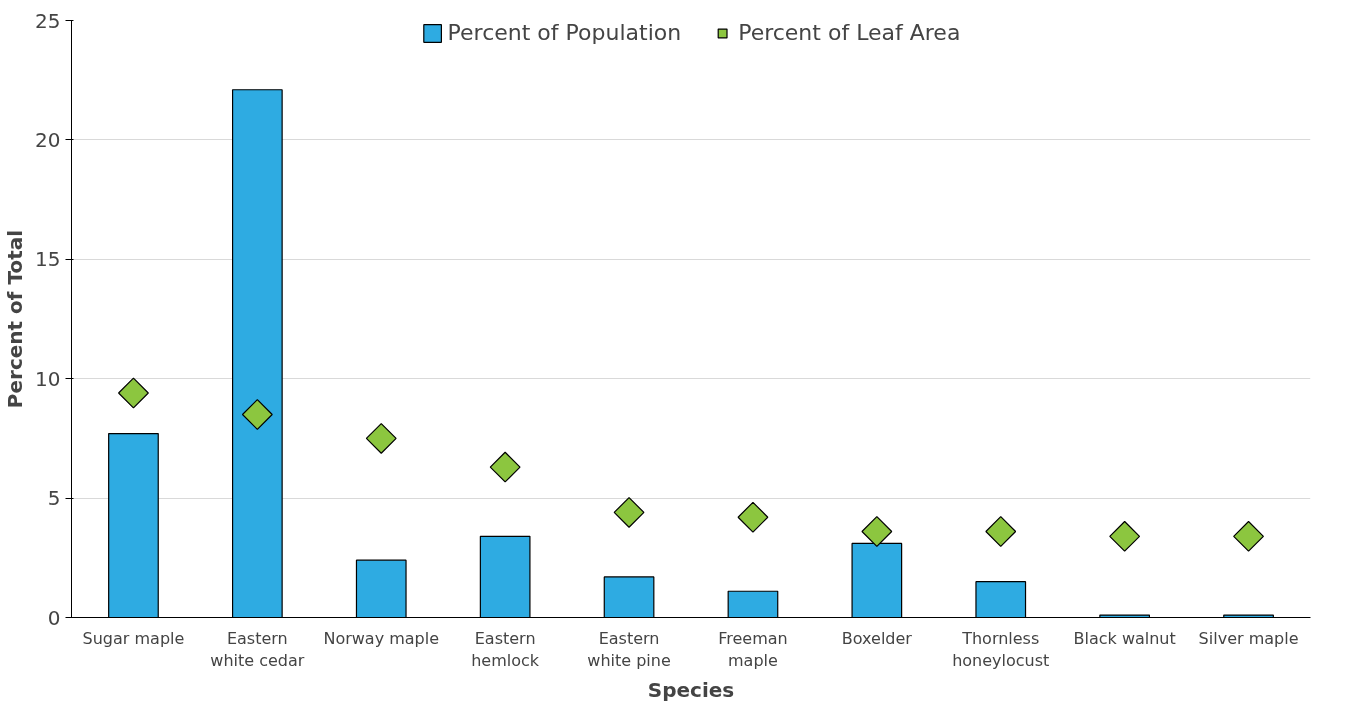  Describe the element at coordinates (877, 638) in the screenshot. I see `x-tick-label: Boxelder` at that location.